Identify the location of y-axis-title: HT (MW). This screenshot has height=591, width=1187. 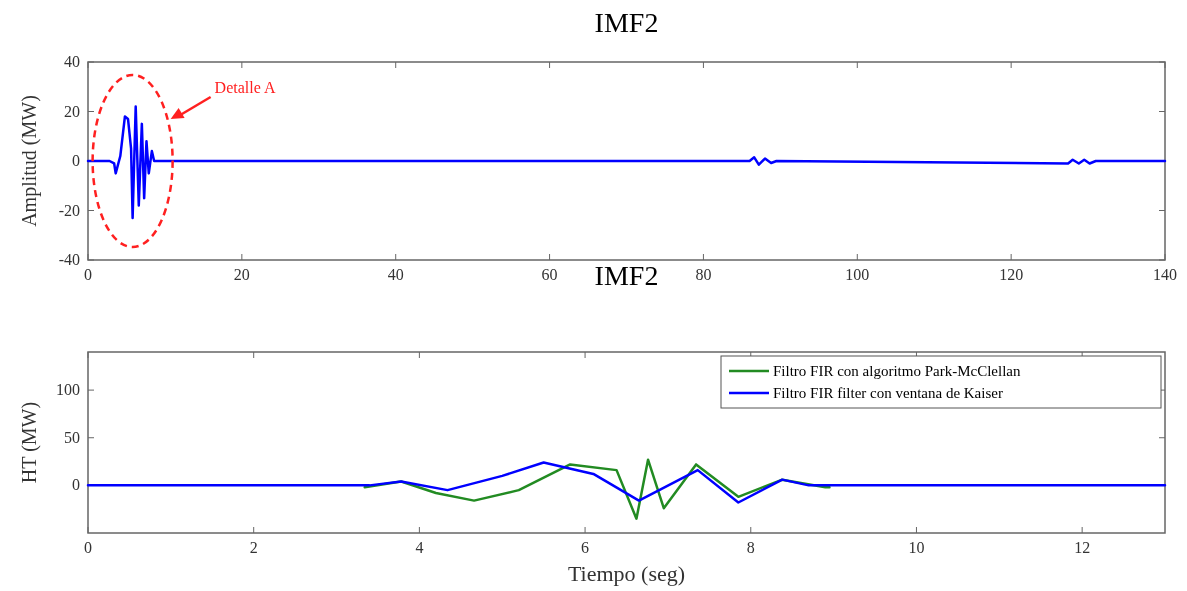
(29, 442).